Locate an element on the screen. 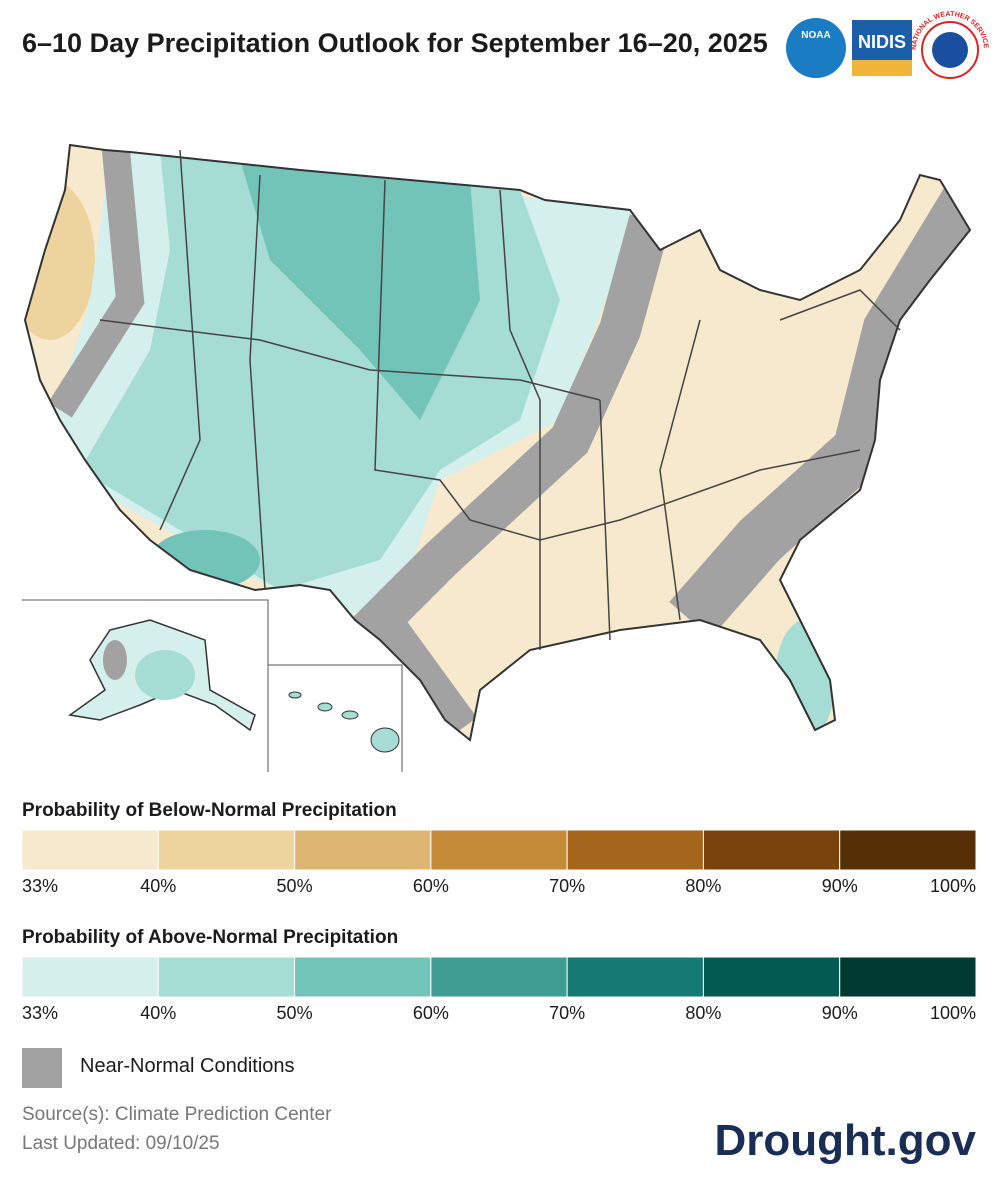  nidis-text: NIDIS is located at coordinates (882, 42).